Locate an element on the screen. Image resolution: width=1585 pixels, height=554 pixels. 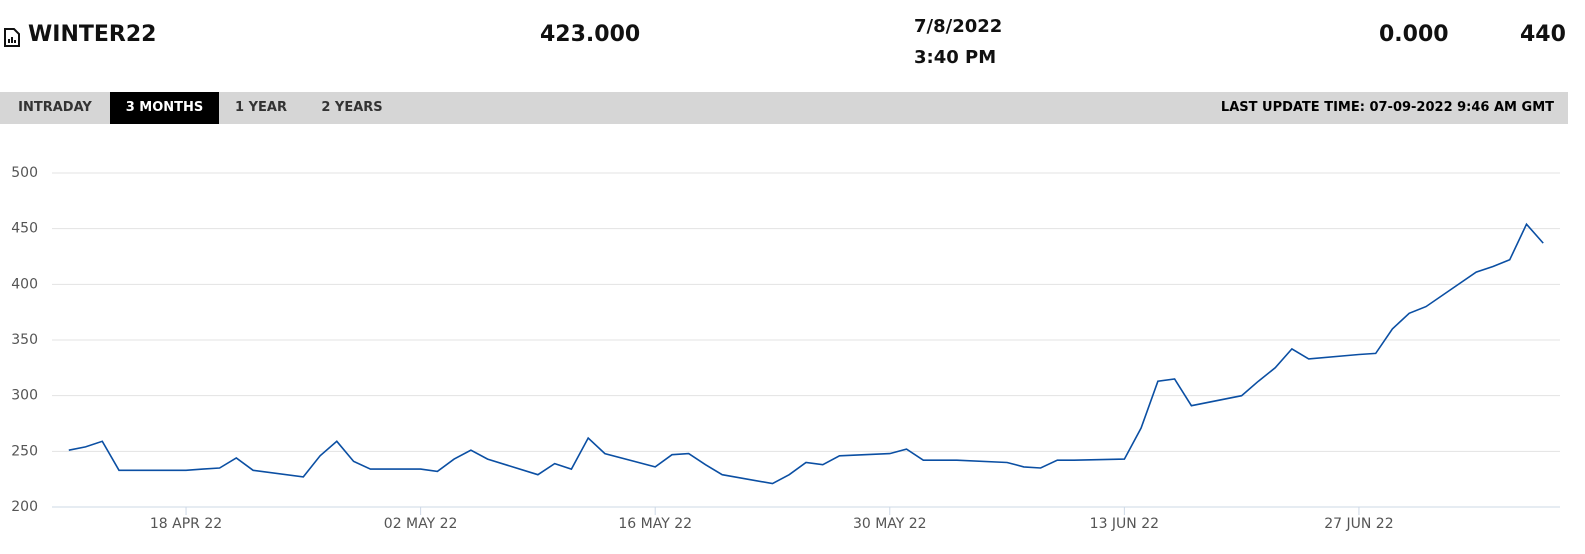
x-tick-label: 30 MAY 22 is located at coordinates (890, 524).